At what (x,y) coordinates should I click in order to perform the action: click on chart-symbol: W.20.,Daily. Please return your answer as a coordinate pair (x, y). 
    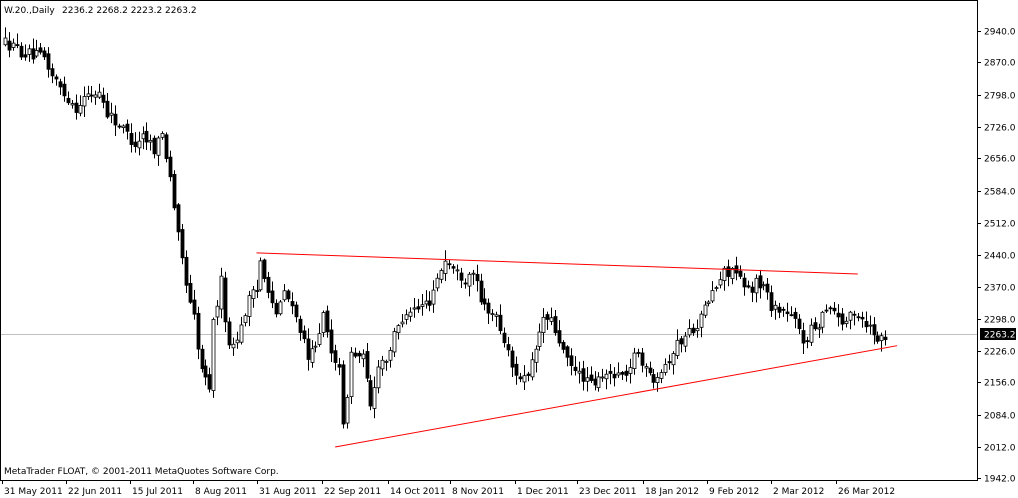
    Looking at the image, I should click on (29, 11).